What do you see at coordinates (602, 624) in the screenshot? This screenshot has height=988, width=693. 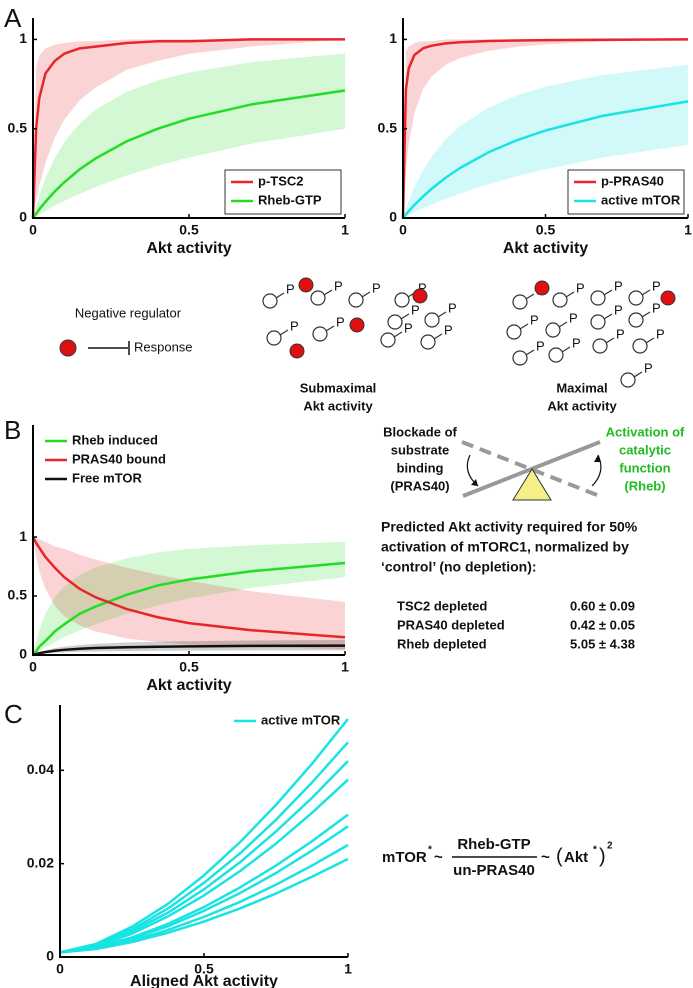 I see `table-cell: 0.42 ± 0.05` at bounding box center [602, 624].